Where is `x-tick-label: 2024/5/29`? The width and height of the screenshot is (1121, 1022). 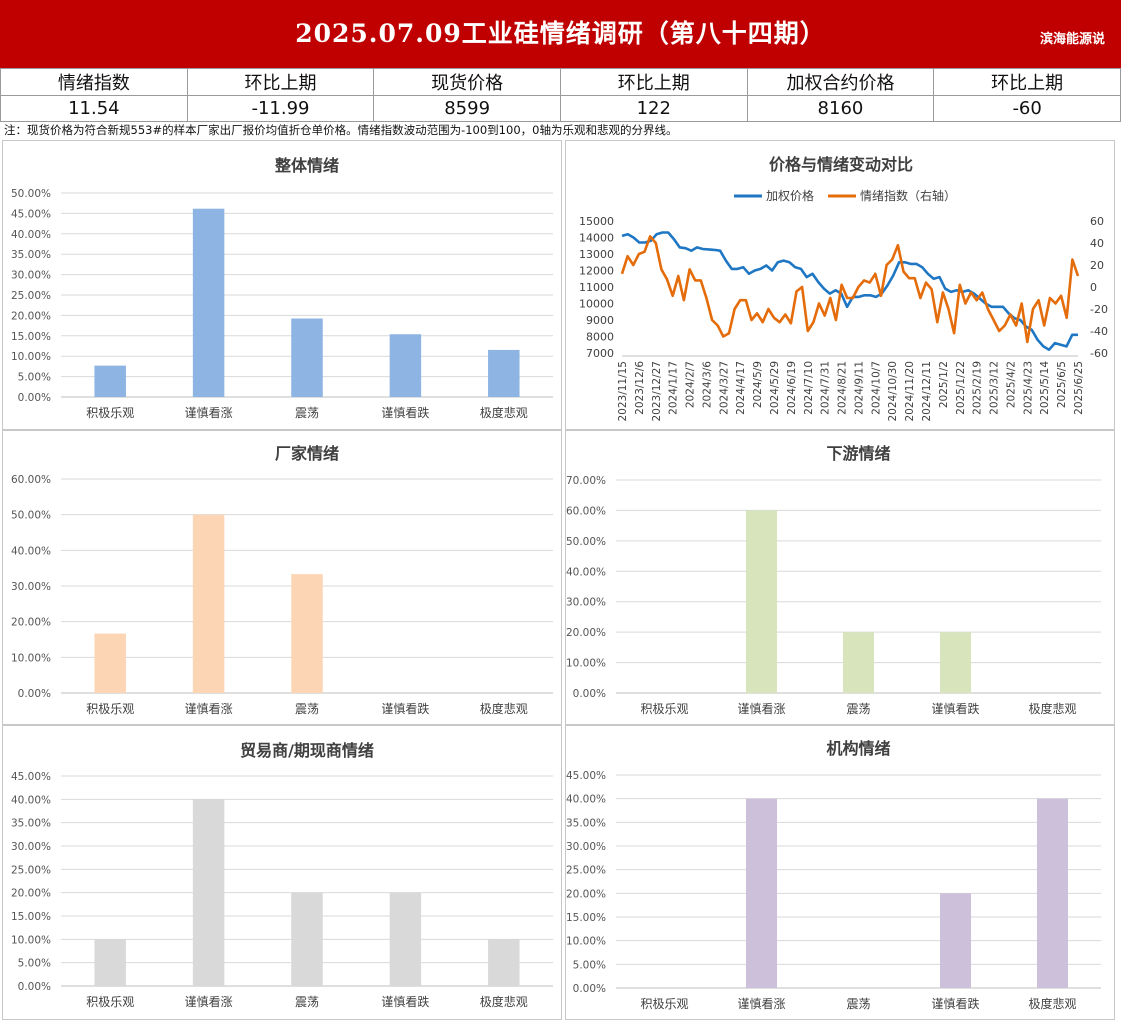 x-tick-label: 2024/5/29 is located at coordinates (775, 388).